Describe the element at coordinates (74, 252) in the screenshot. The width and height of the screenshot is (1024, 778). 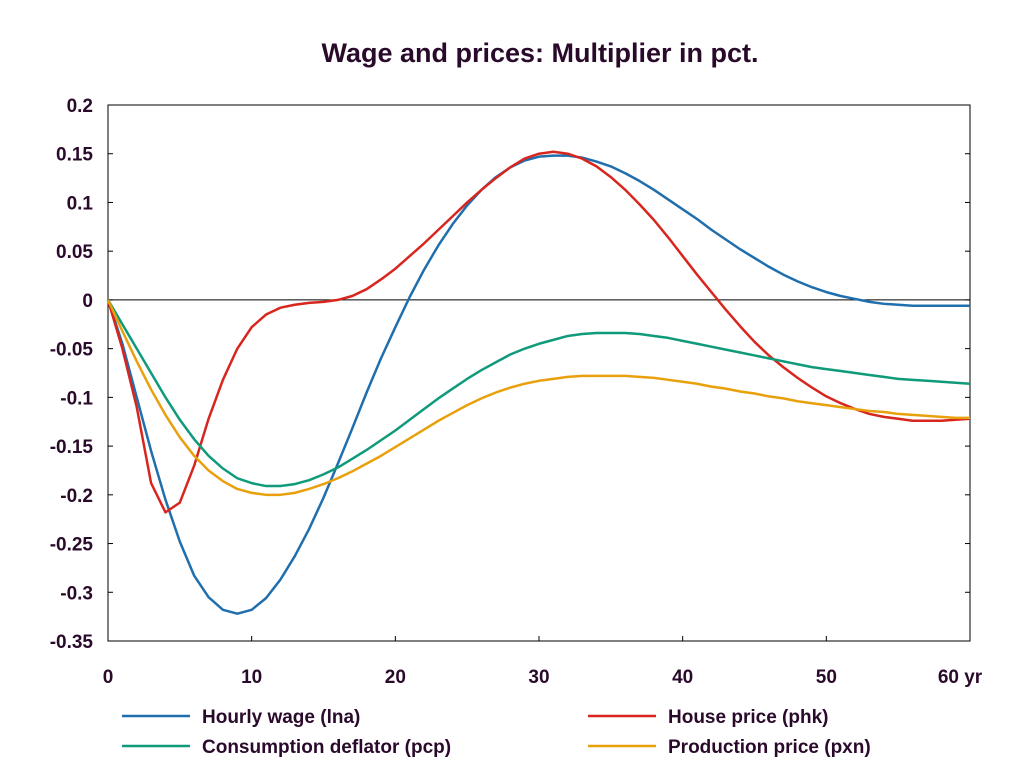
I see `y-tick-label: 0.05` at that location.